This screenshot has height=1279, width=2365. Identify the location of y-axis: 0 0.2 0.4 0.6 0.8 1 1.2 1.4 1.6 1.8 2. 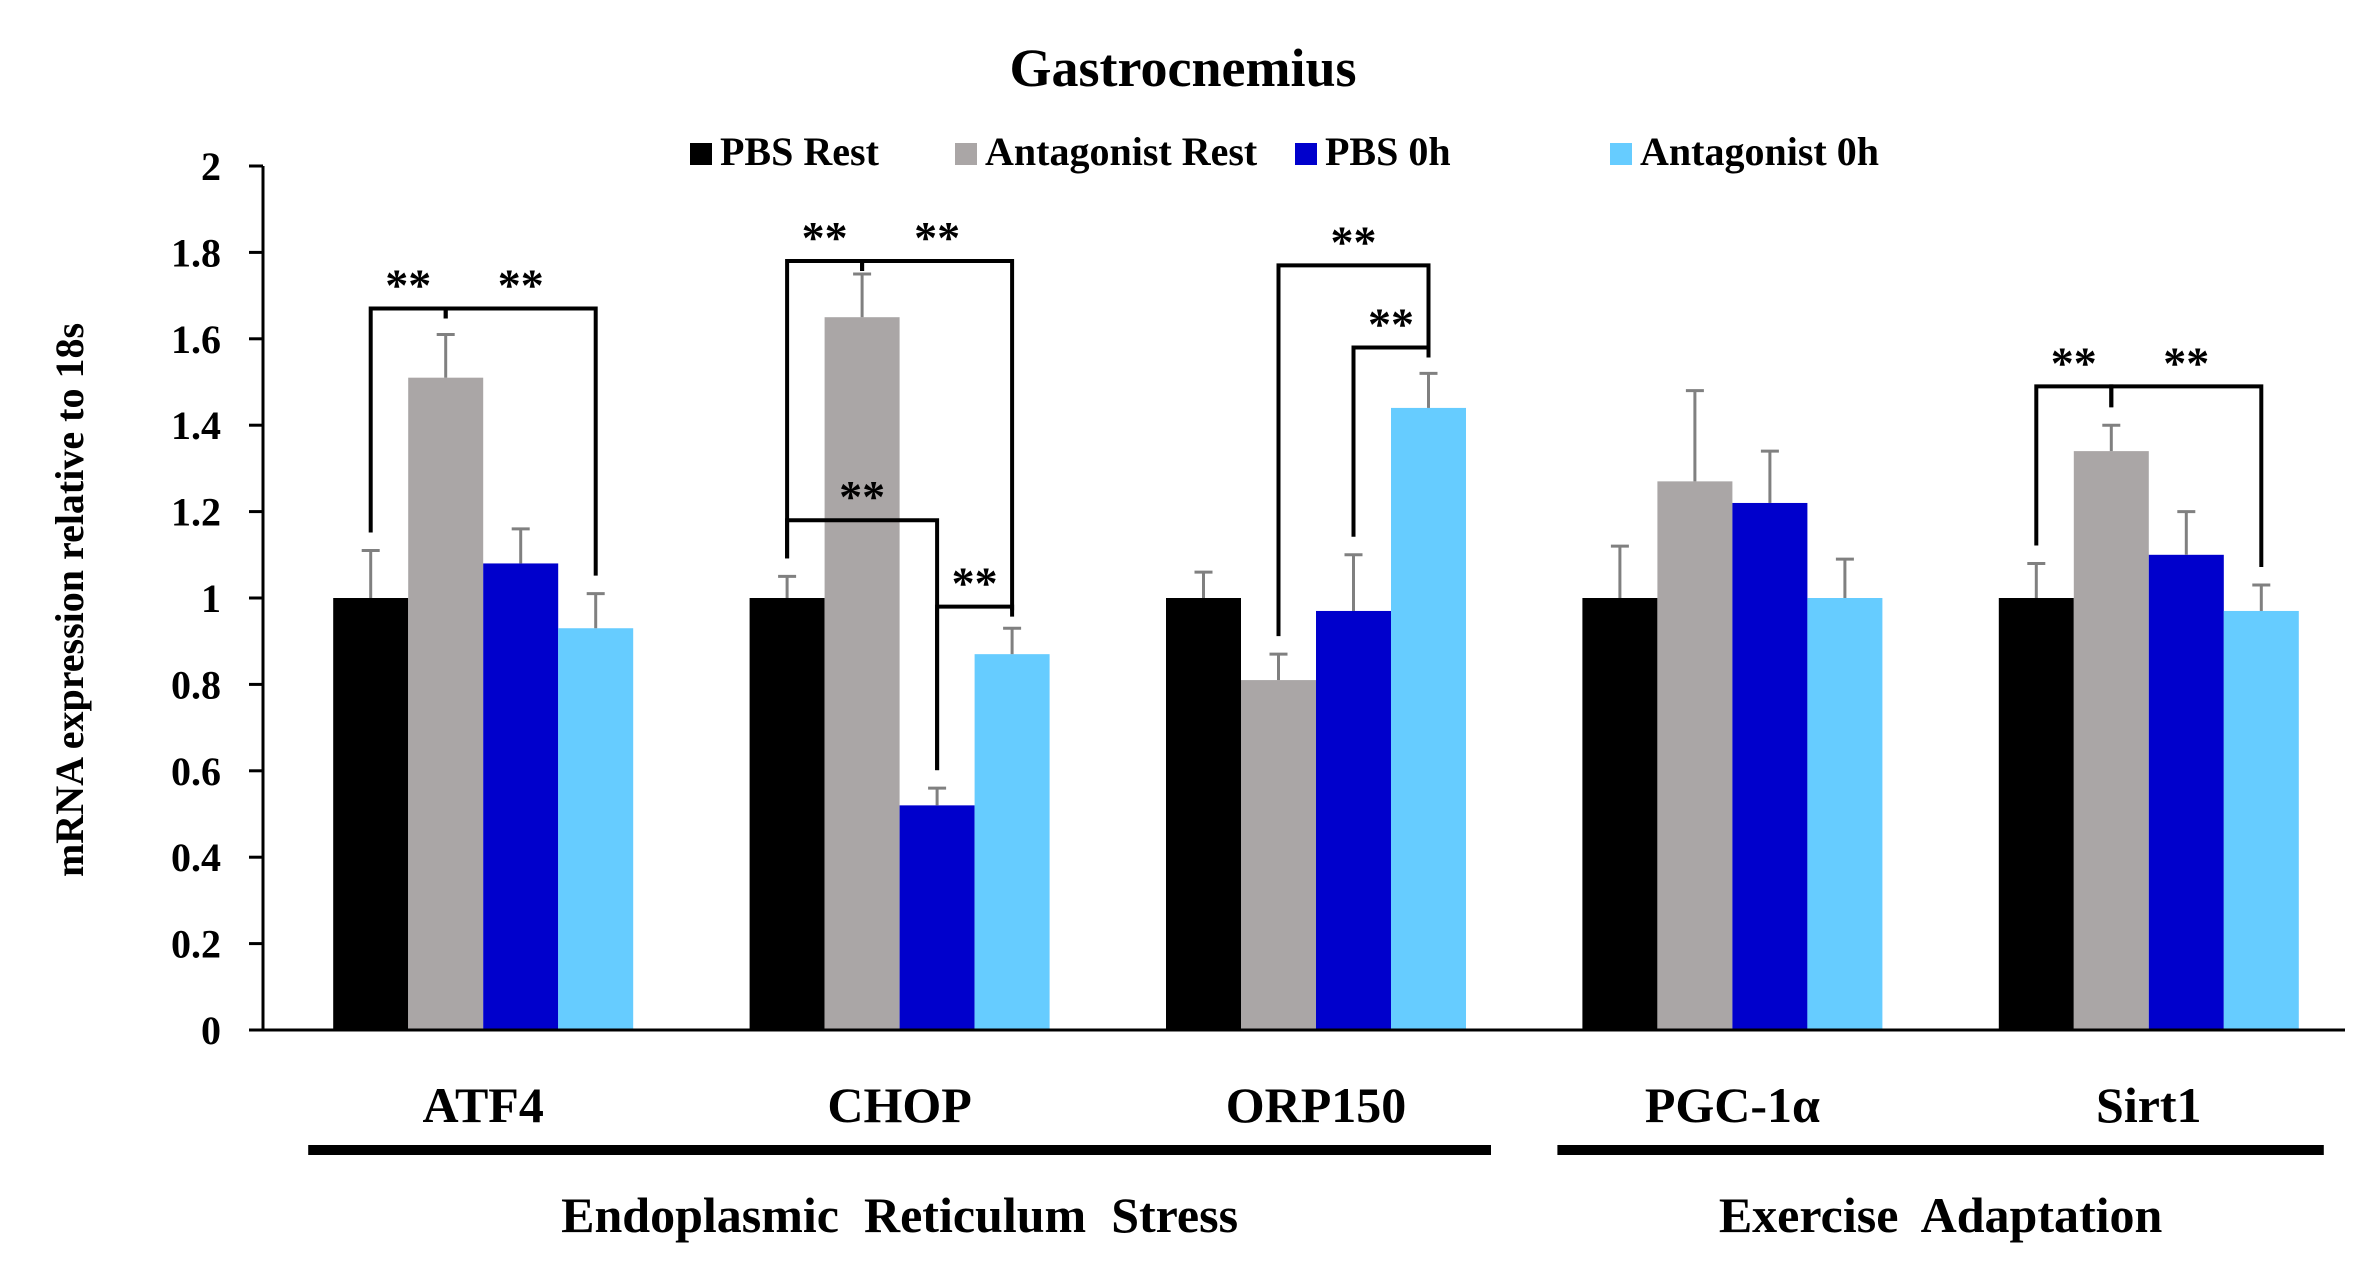
(218, 598).